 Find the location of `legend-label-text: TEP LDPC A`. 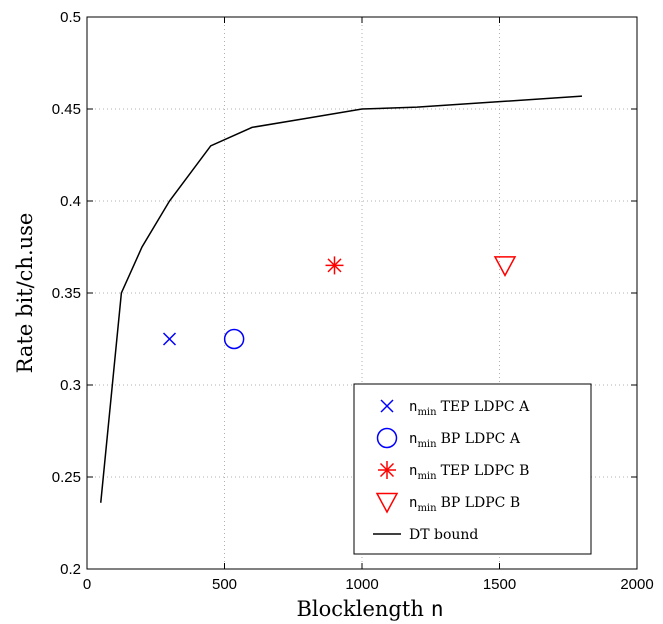

legend-label-text: TEP LDPC A is located at coordinates (486, 407).